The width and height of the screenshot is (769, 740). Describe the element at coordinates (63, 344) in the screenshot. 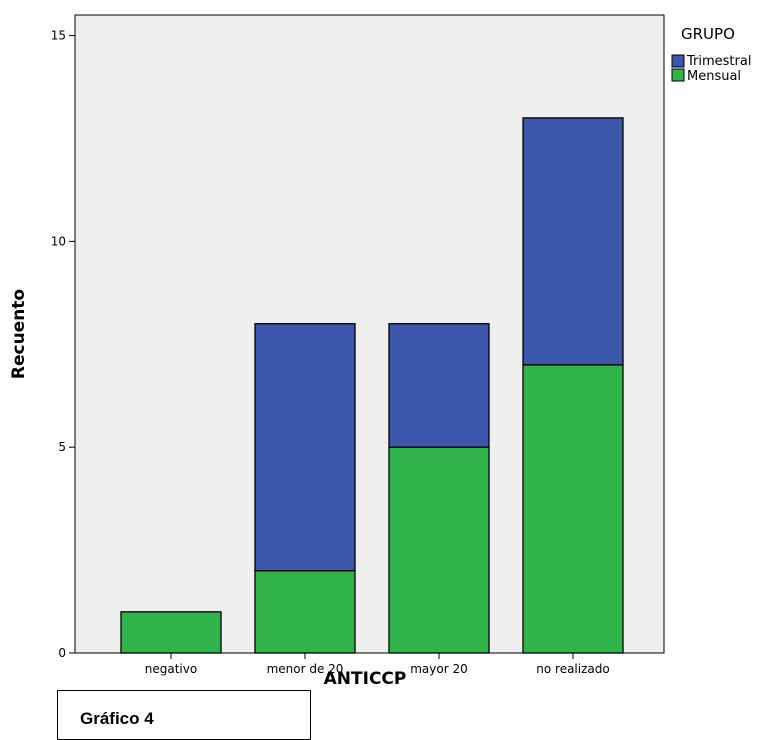

I see `y-axis: 0 5 10 15` at that location.